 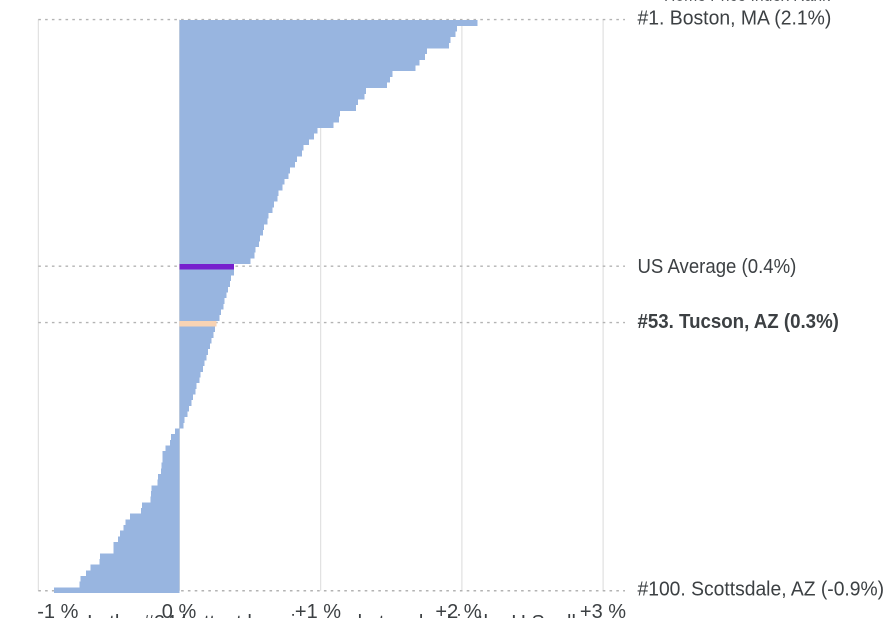 What do you see at coordinates (717, 267) in the screenshot?
I see `svg-text: US Average (0.4%)` at bounding box center [717, 267].